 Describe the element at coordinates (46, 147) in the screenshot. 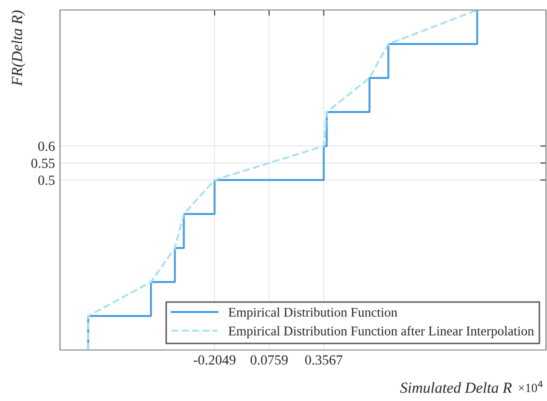

I see `y-tick-label: 0.6` at that location.